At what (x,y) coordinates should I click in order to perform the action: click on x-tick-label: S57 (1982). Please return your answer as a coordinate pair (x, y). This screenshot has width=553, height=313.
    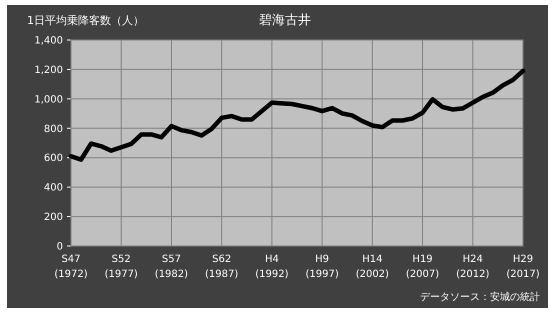
    Looking at the image, I should click on (171, 267).